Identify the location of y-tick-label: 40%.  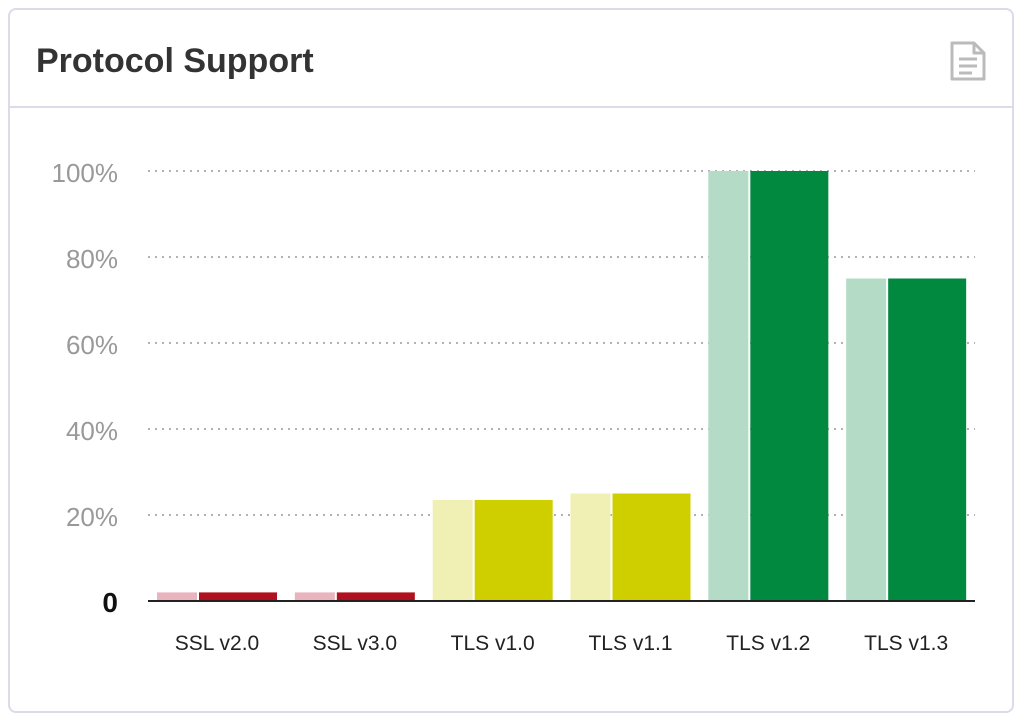
(92, 431).